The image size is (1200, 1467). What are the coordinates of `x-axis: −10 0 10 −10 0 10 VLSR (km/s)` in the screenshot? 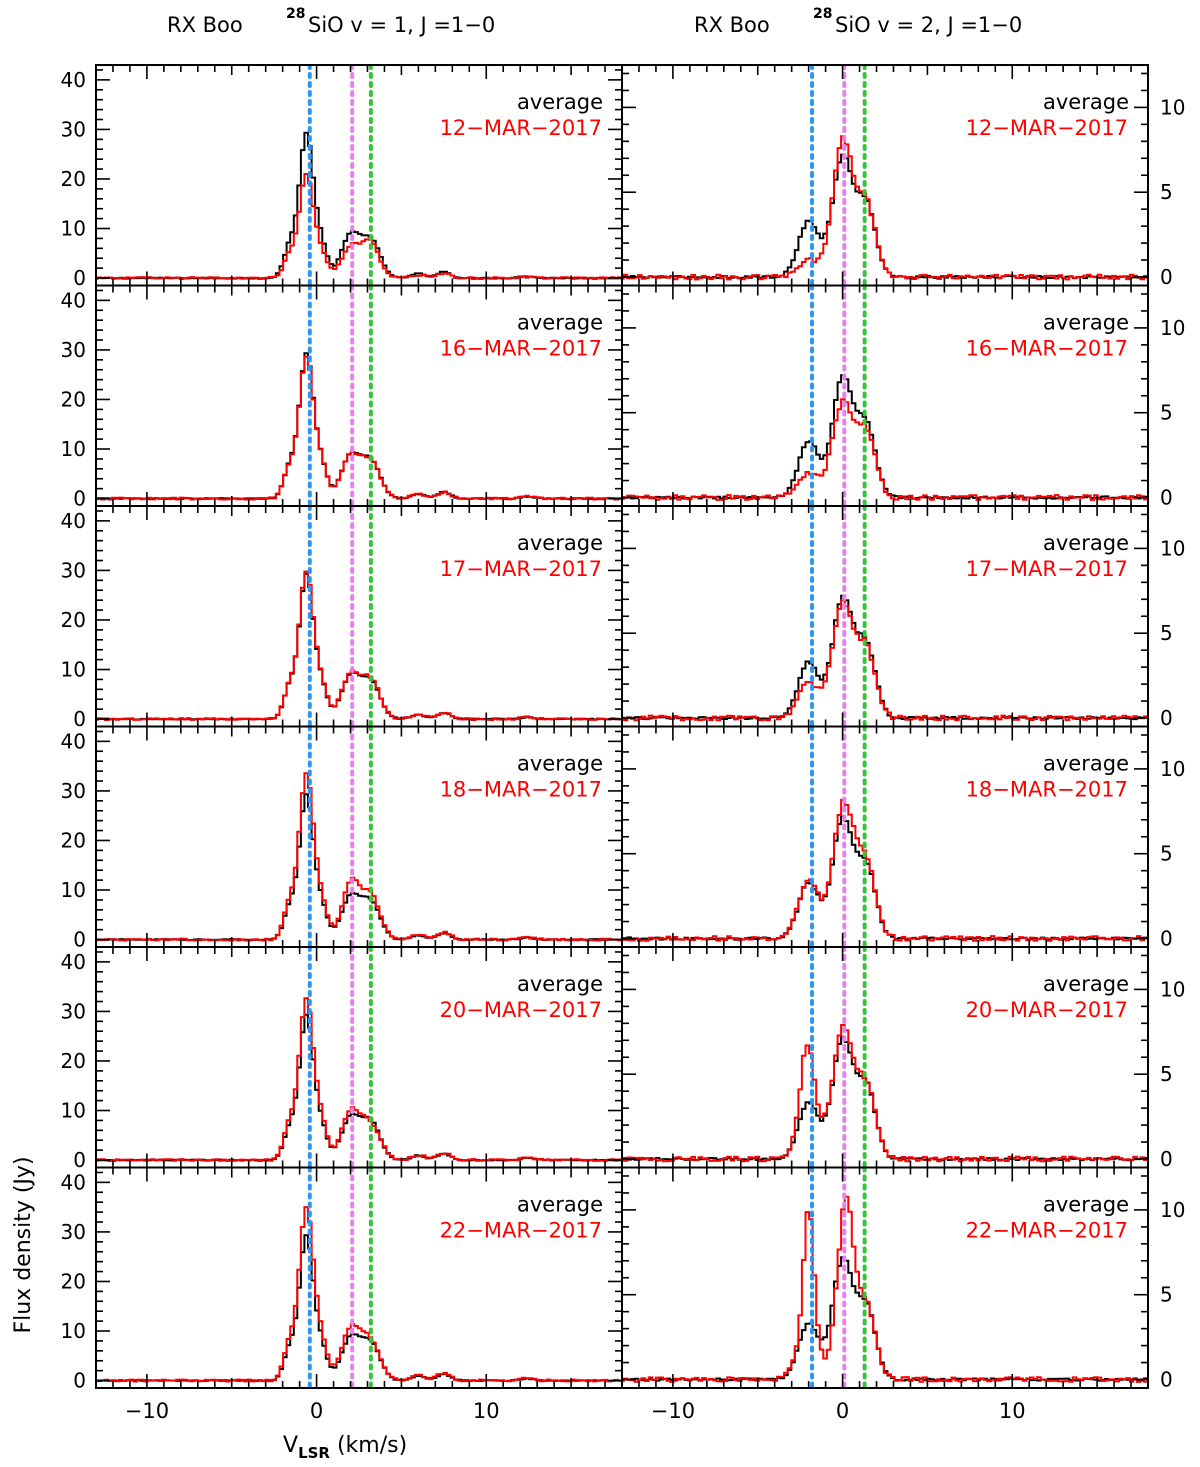 It's located at (575, 1430).